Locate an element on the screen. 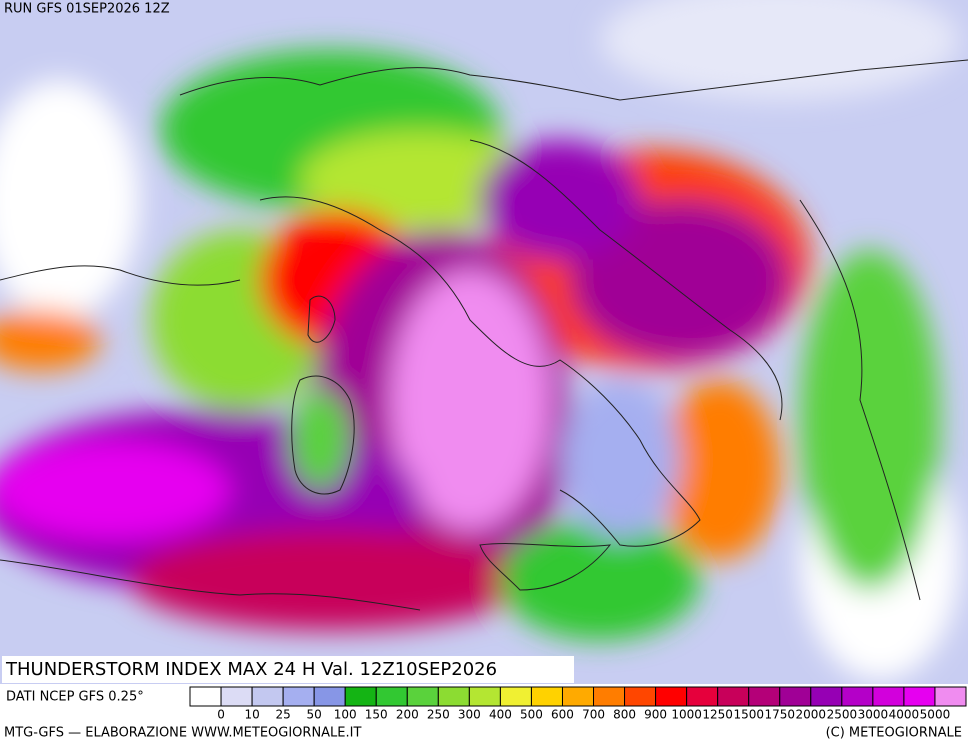 This screenshot has width=968, height=745. legend-label: 5000 is located at coordinates (935, 715).